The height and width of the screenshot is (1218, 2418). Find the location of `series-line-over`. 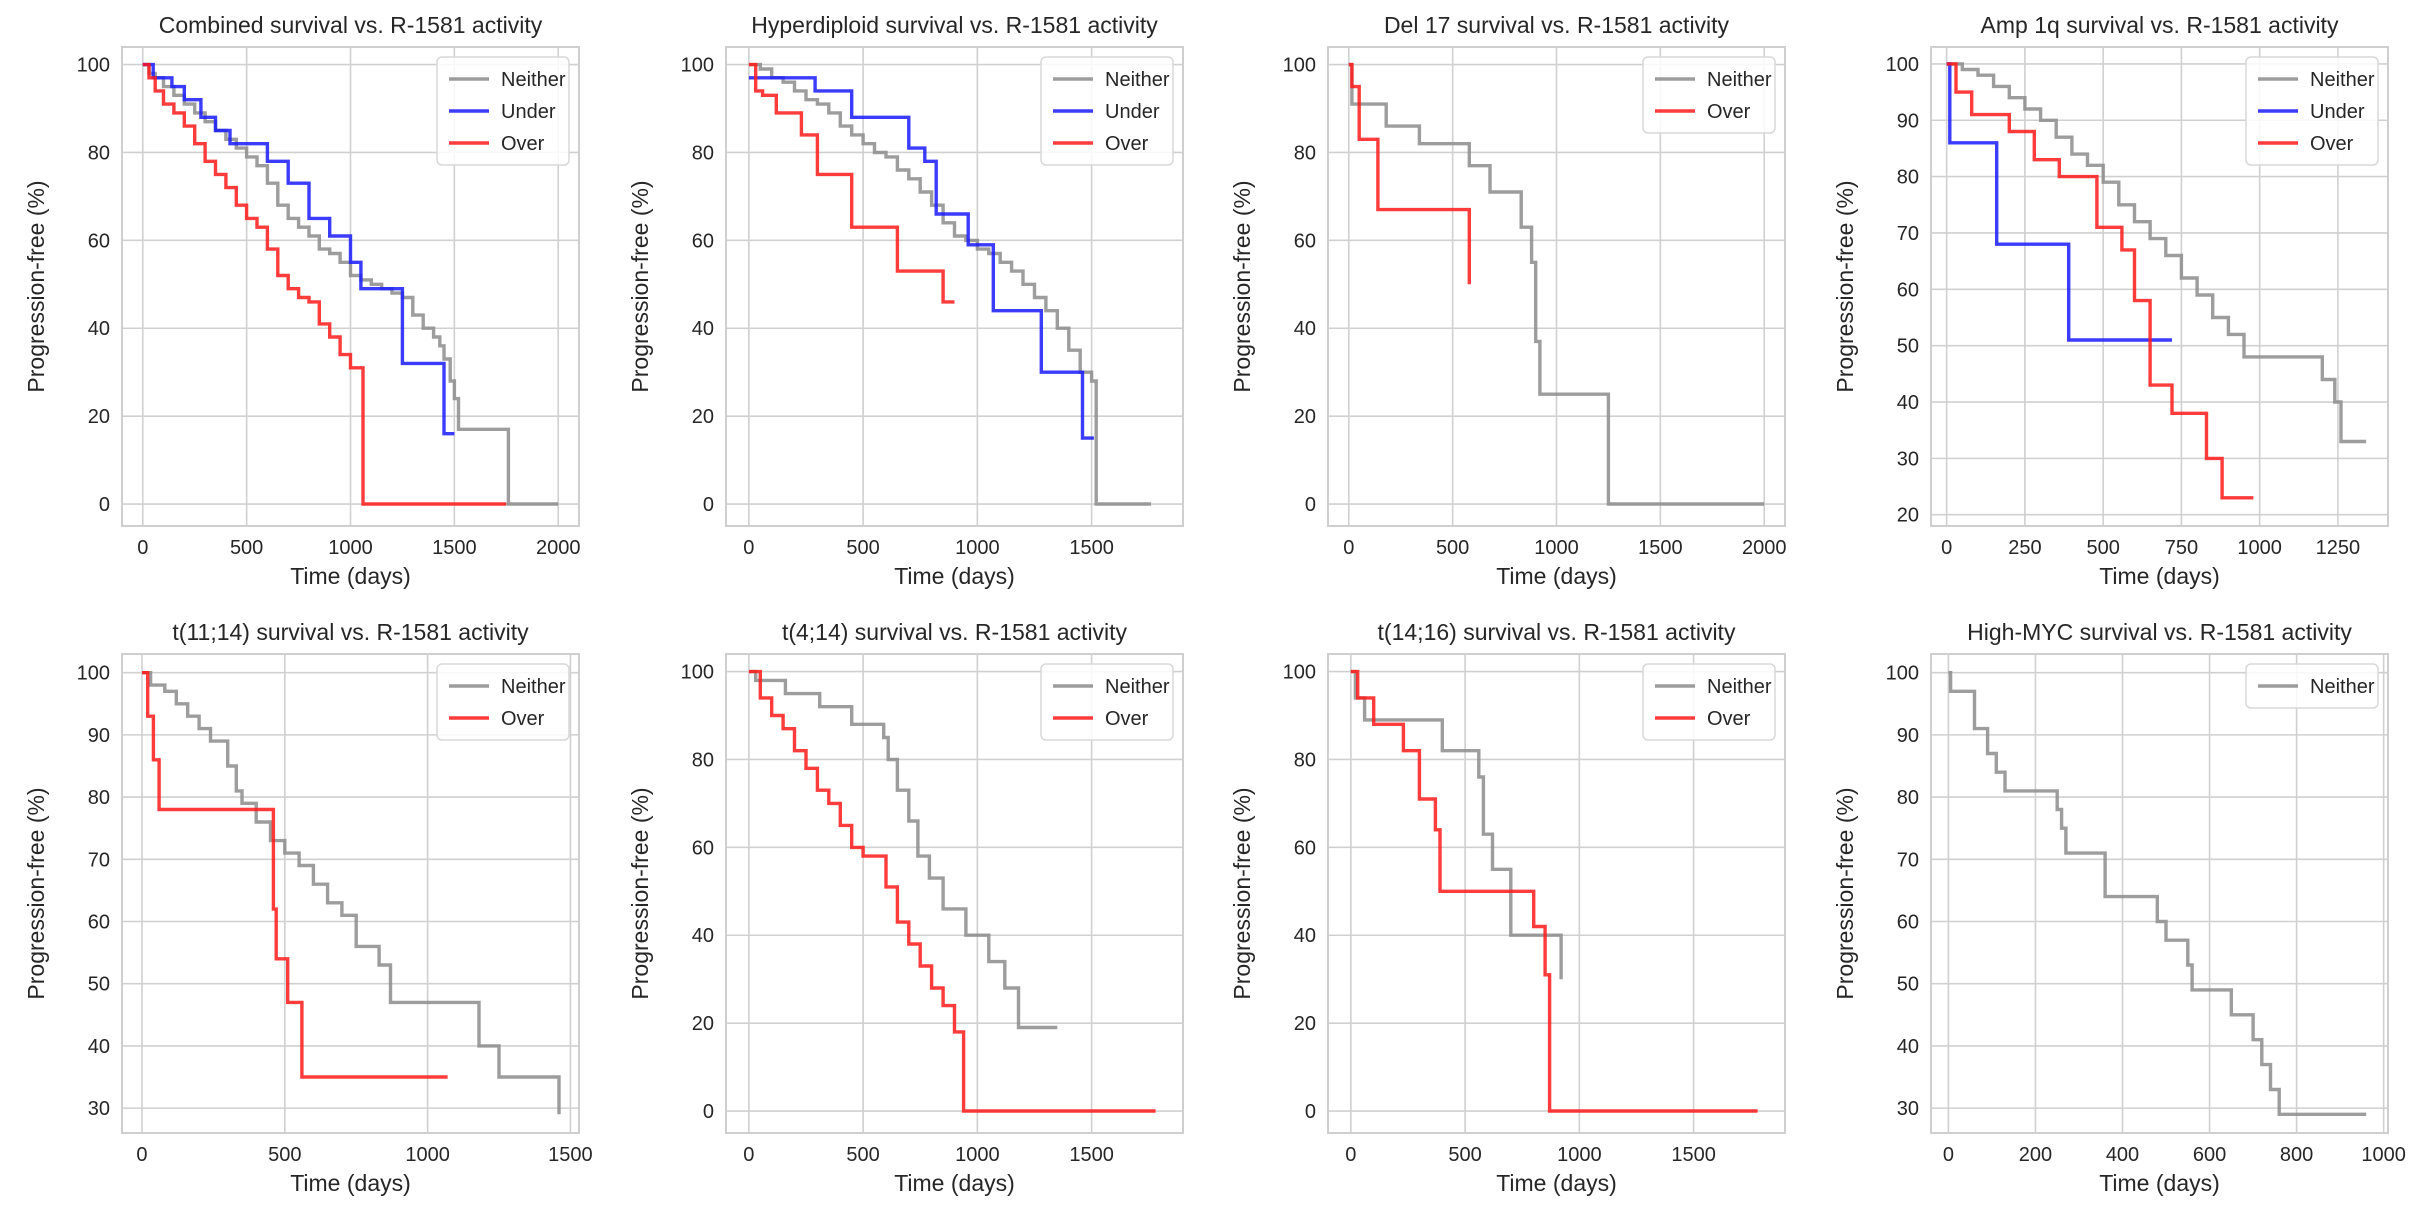

series-line-over is located at coordinates (1554, 891).